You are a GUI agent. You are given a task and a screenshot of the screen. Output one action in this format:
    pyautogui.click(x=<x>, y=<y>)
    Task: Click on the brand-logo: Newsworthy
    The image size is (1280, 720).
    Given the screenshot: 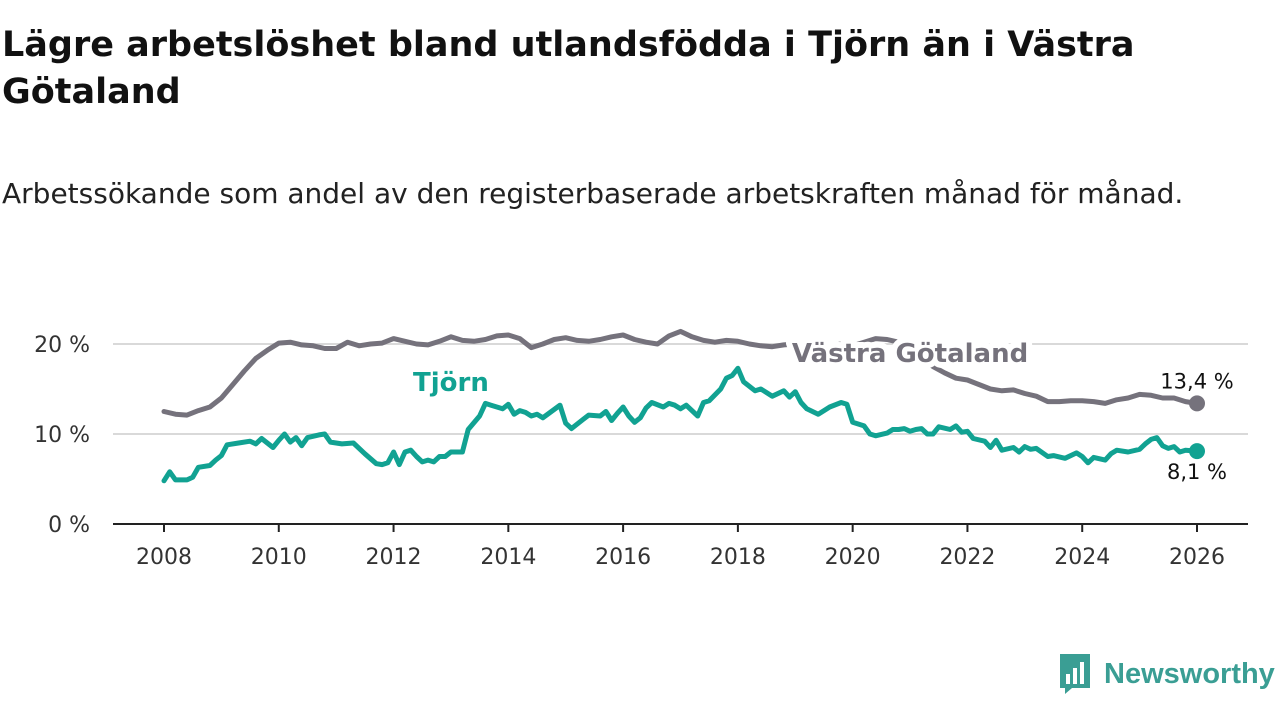 What is the action you would take?
    pyautogui.click(x=1166, y=674)
    